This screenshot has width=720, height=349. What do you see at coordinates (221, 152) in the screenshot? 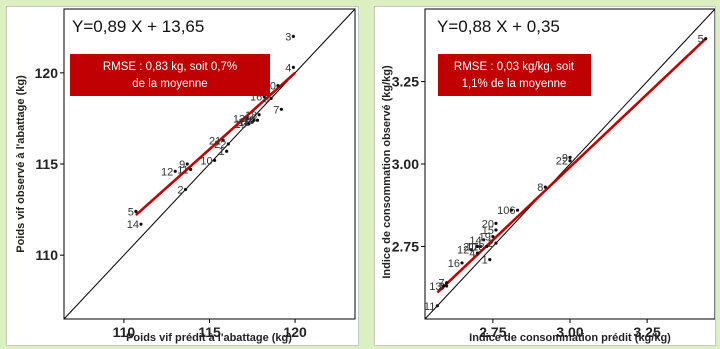
I see `data-point-label: 1` at bounding box center [221, 152].